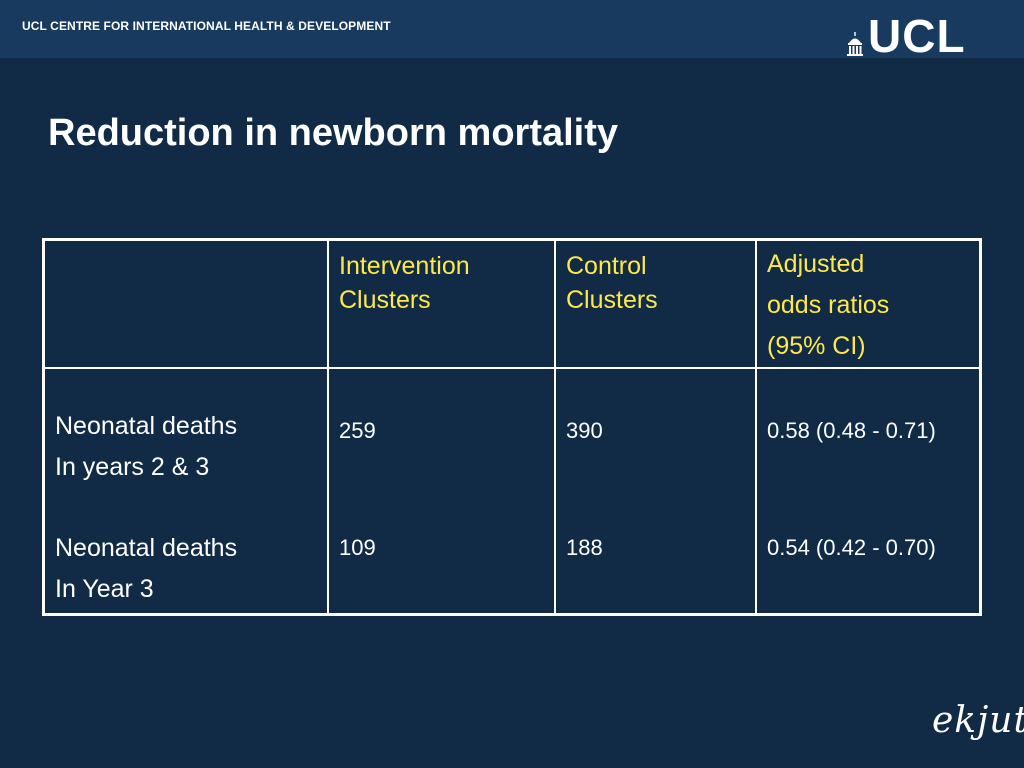  Describe the element at coordinates (584, 430) in the screenshot. I see `control-value: 390` at that location.